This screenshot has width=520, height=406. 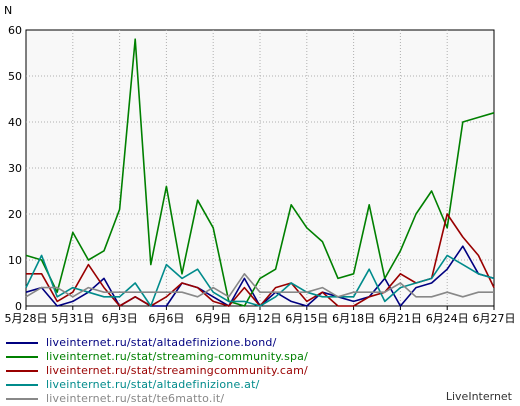 I want to click on y-tick-label: 50, so click(x=15, y=76).